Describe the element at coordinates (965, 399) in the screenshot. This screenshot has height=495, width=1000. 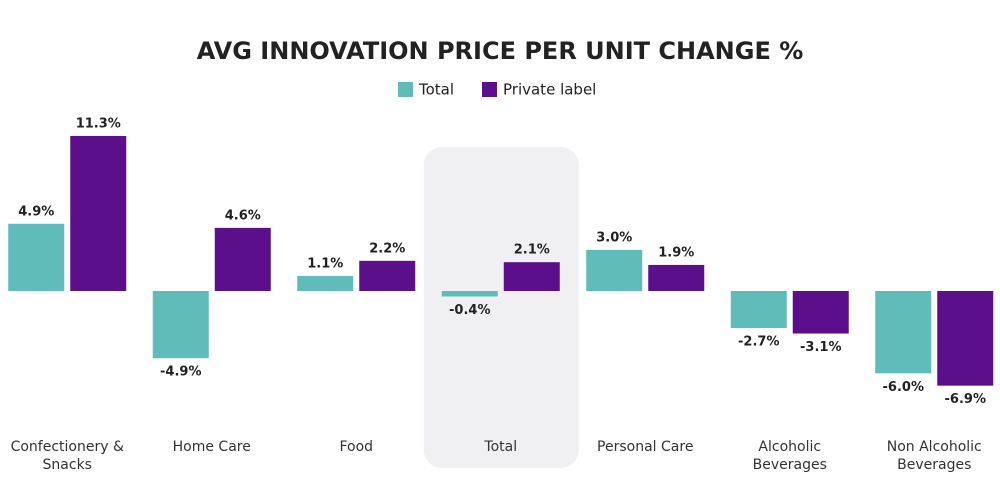
I see `value-label: -6.9%` at that location.